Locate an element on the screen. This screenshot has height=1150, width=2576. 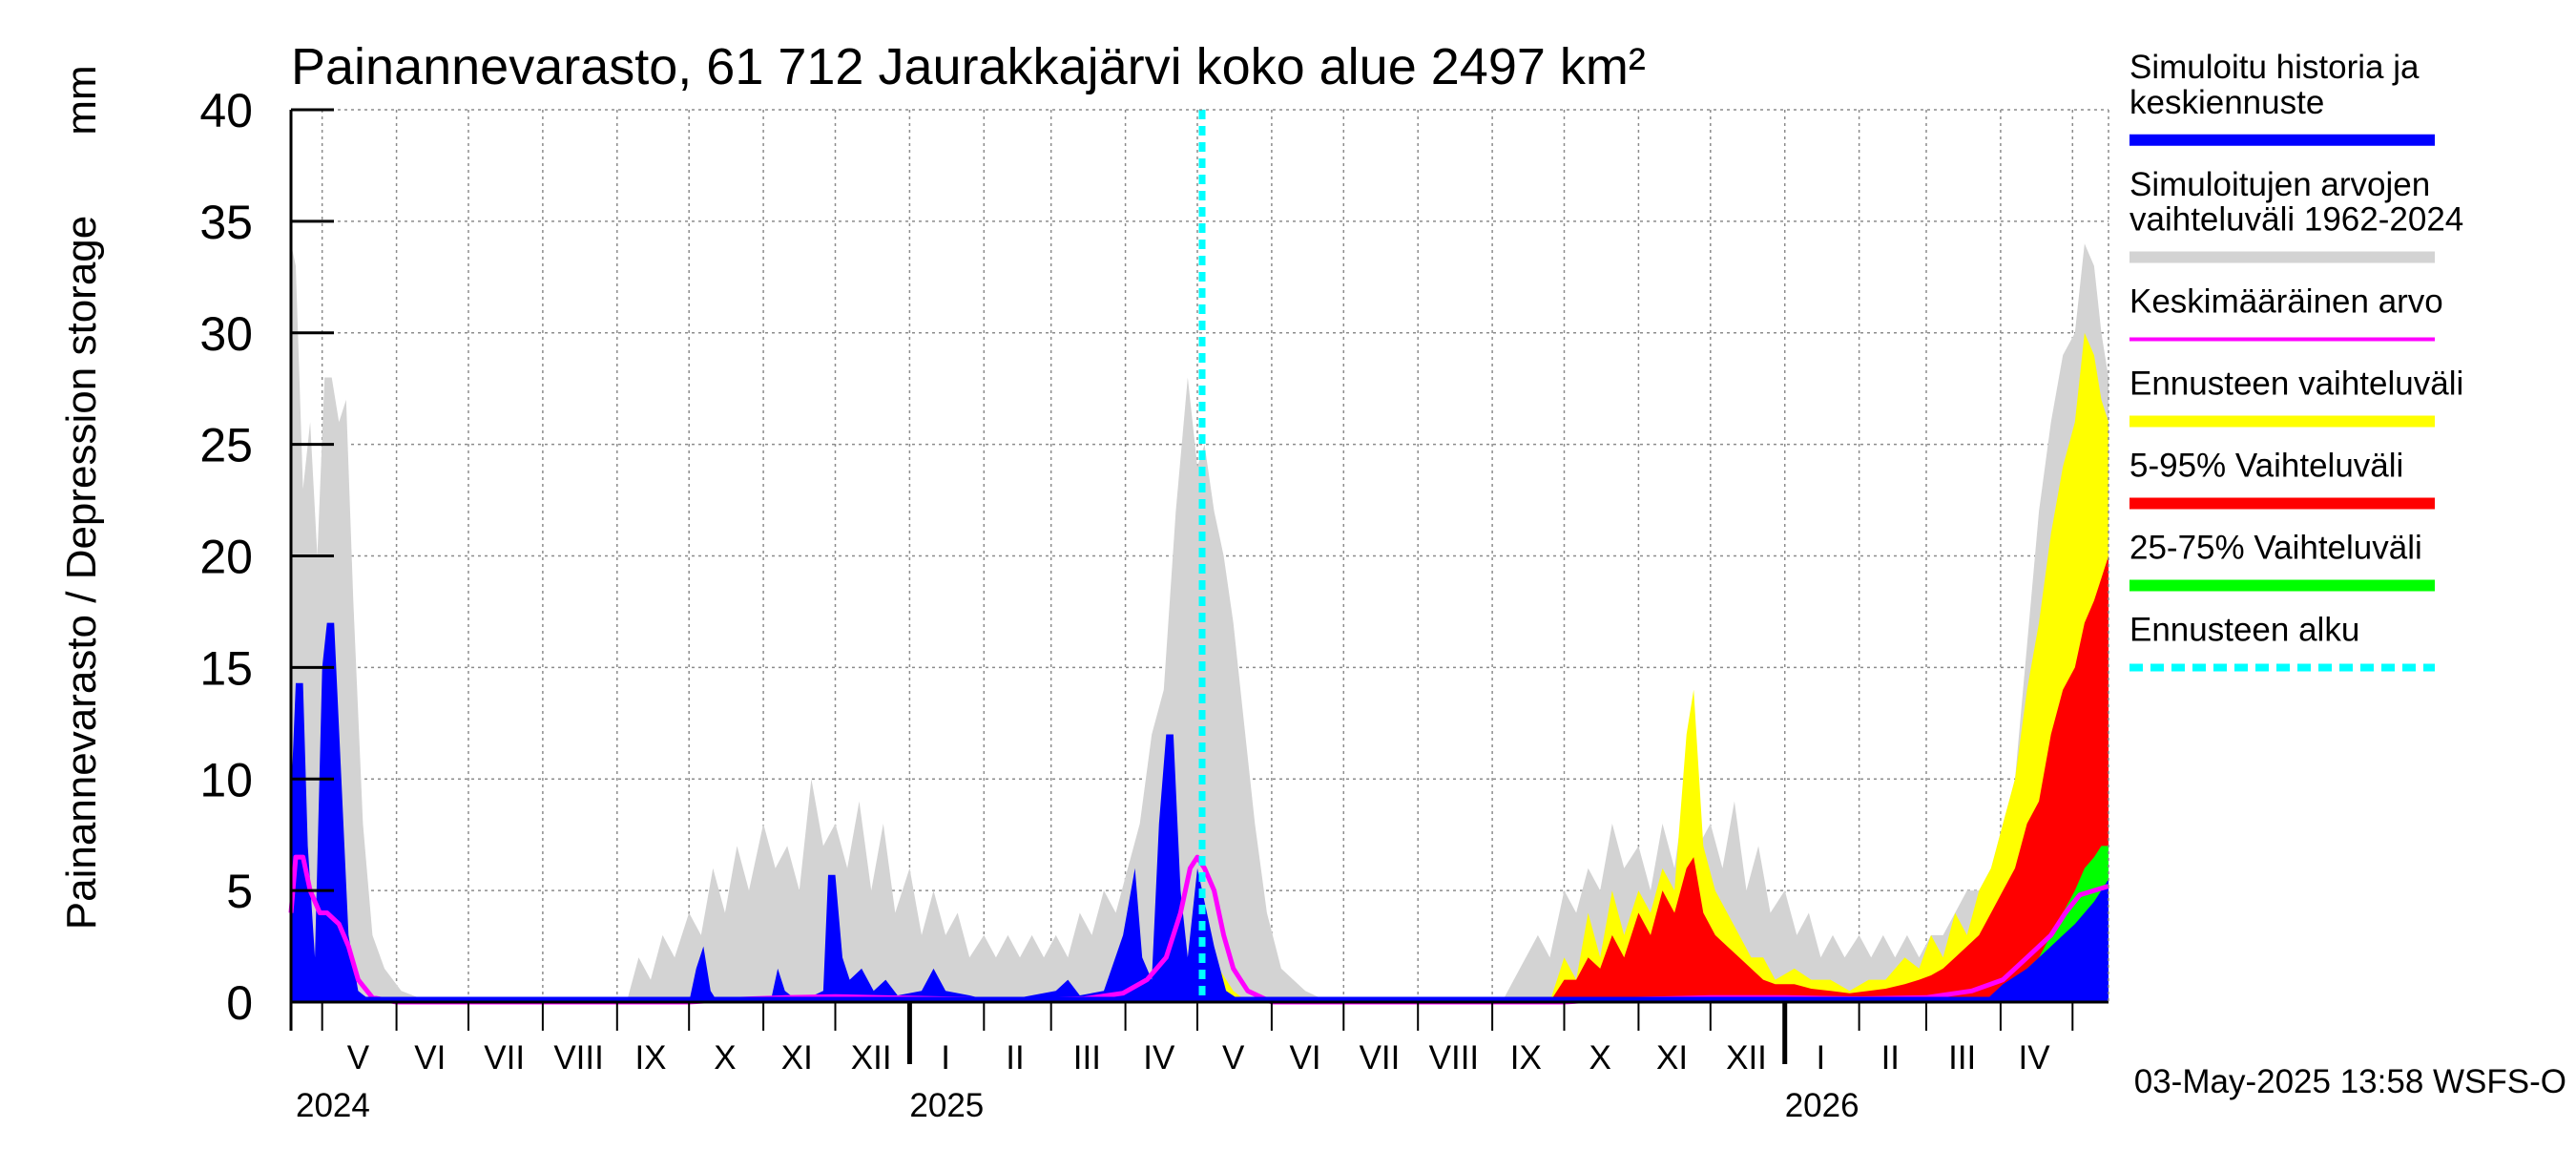
x-month-label-2: VII is located at coordinates (504, 1058).